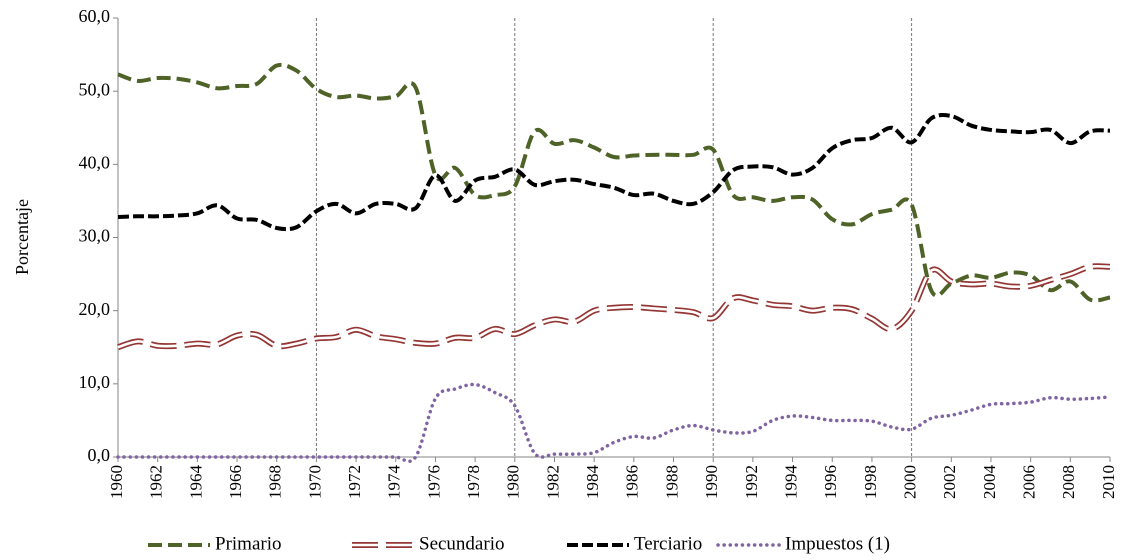 The height and width of the screenshot is (560, 1125). Describe the element at coordinates (513, 482) in the screenshot. I see `x-tick-label: 1980` at that location.